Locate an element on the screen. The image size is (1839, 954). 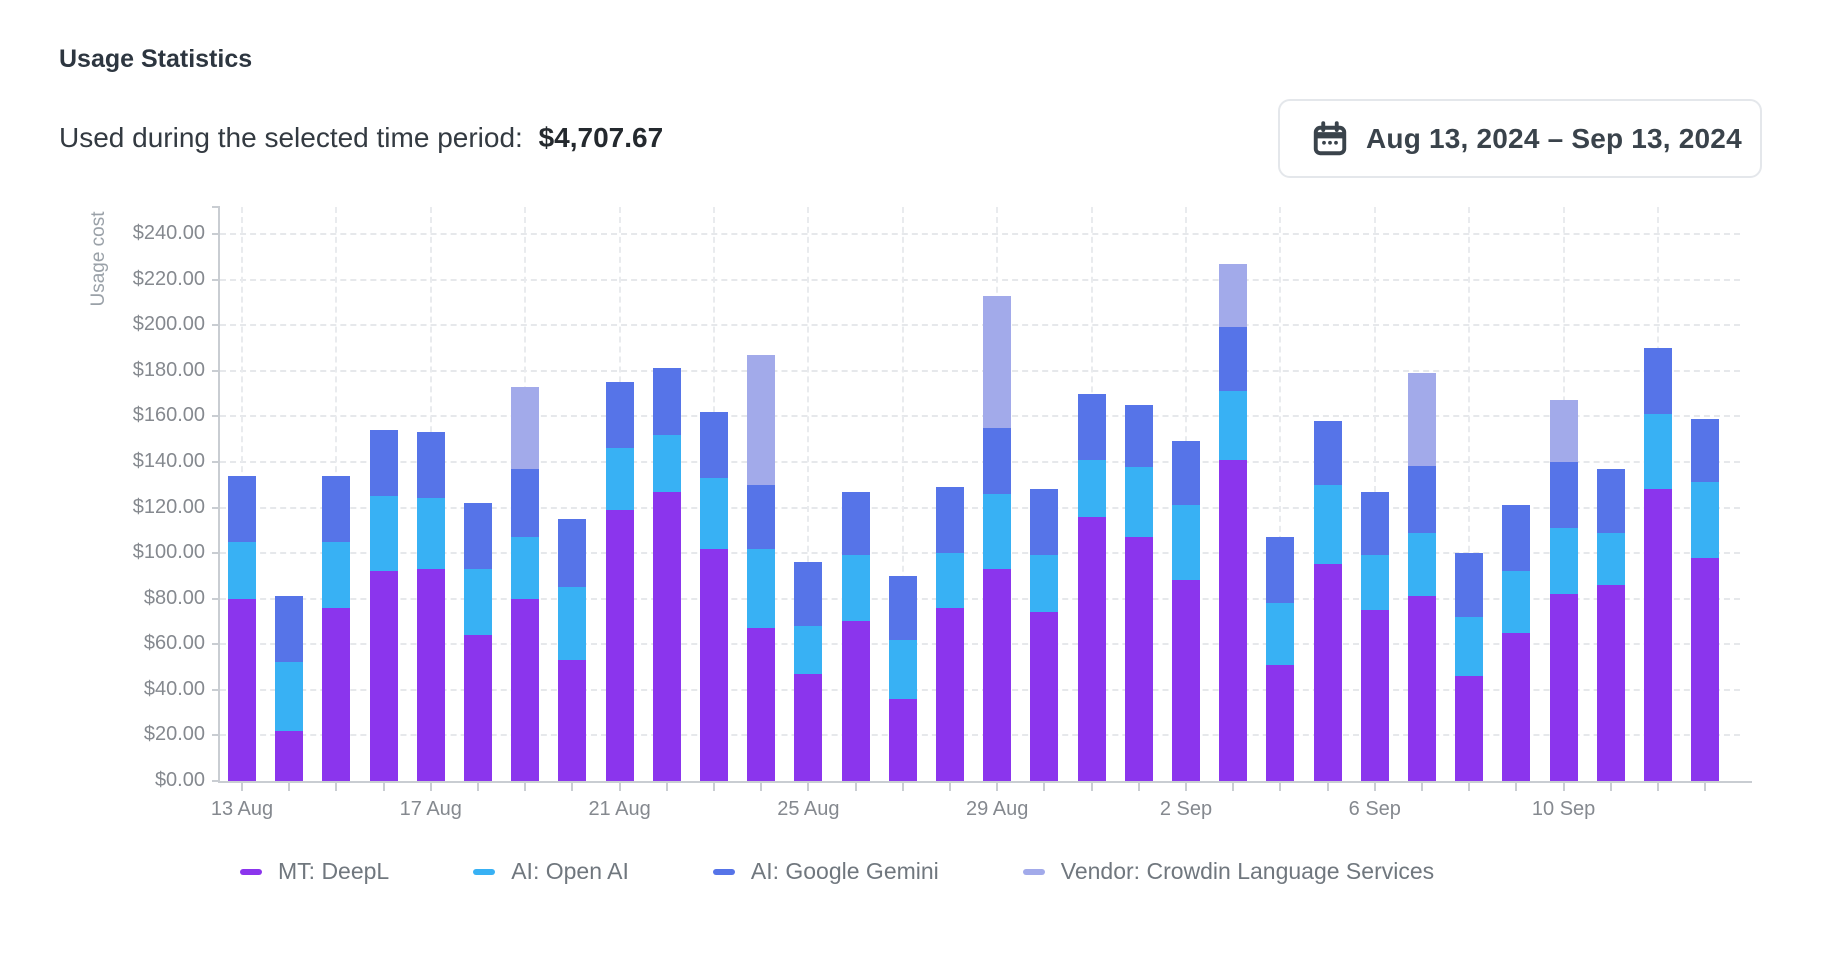
bar-29-Aug is located at coordinates (997, 538).